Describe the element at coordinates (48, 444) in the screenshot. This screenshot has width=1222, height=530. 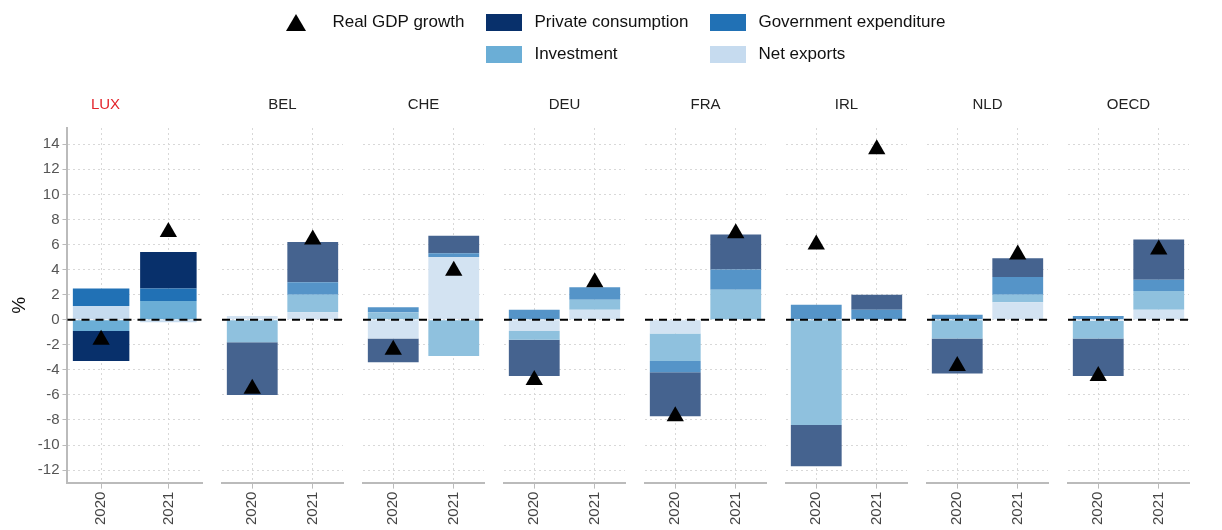
I see `y-tick-label: -10` at that location.